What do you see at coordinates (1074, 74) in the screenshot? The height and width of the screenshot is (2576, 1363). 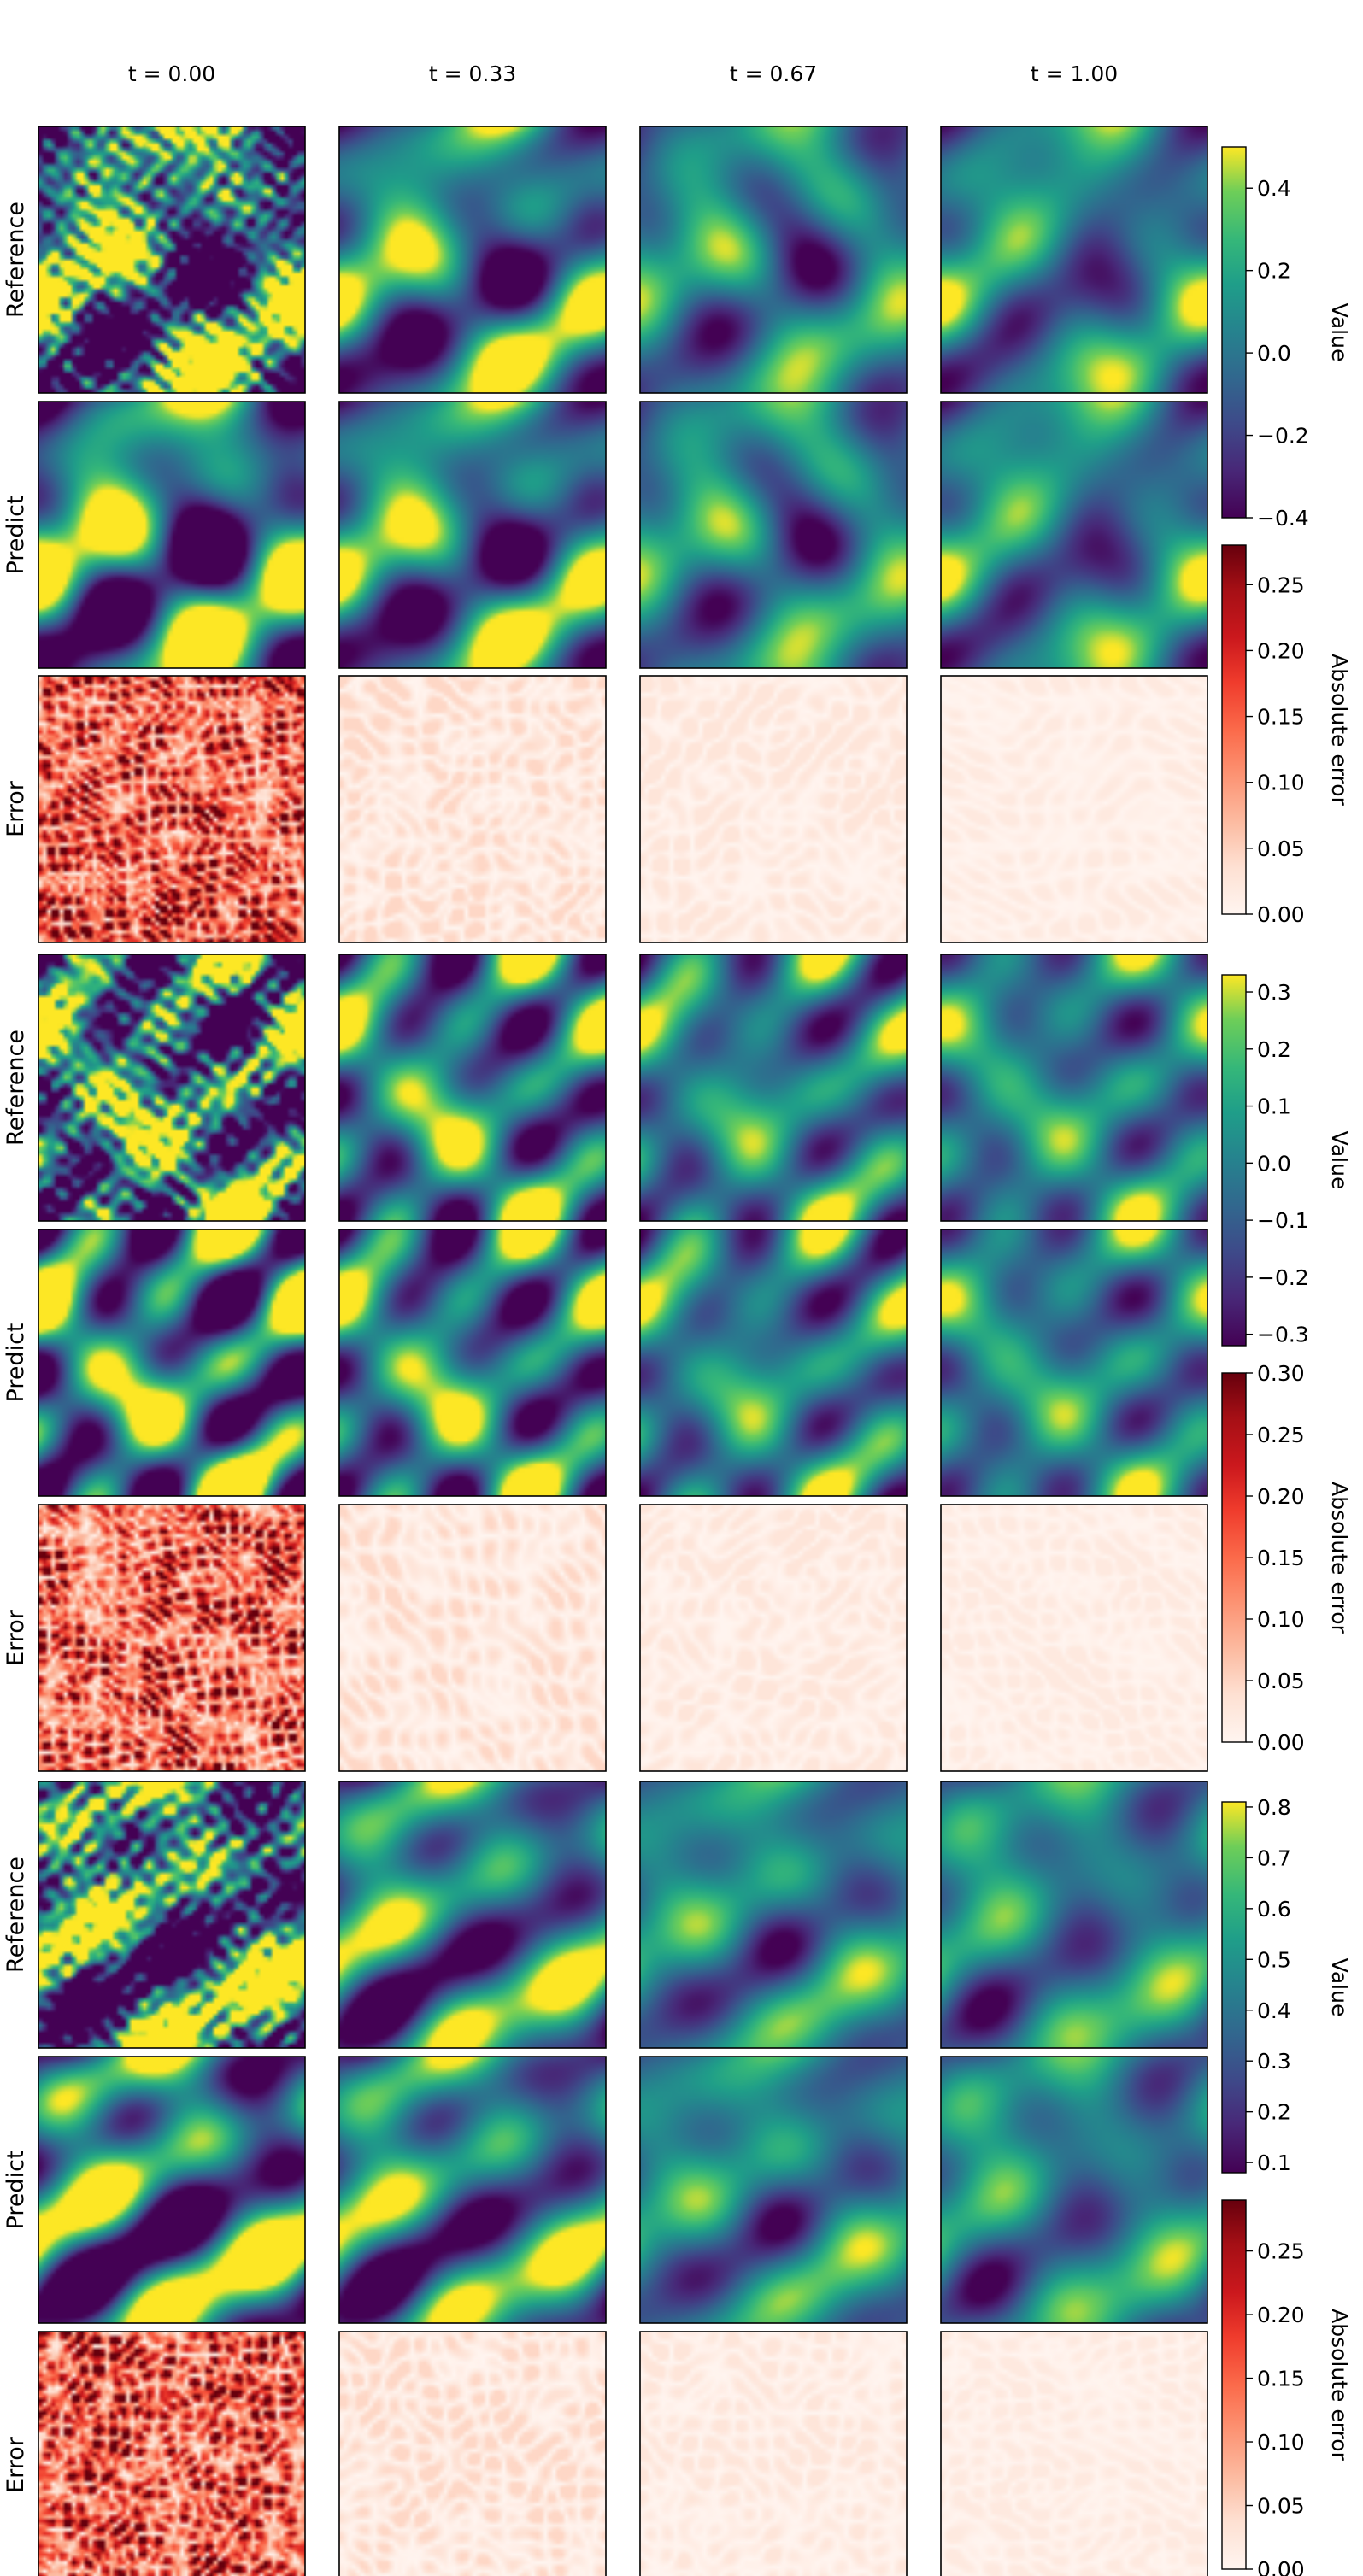 I see `column-header-t3: t = 1.00` at bounding box center [1074, 74].